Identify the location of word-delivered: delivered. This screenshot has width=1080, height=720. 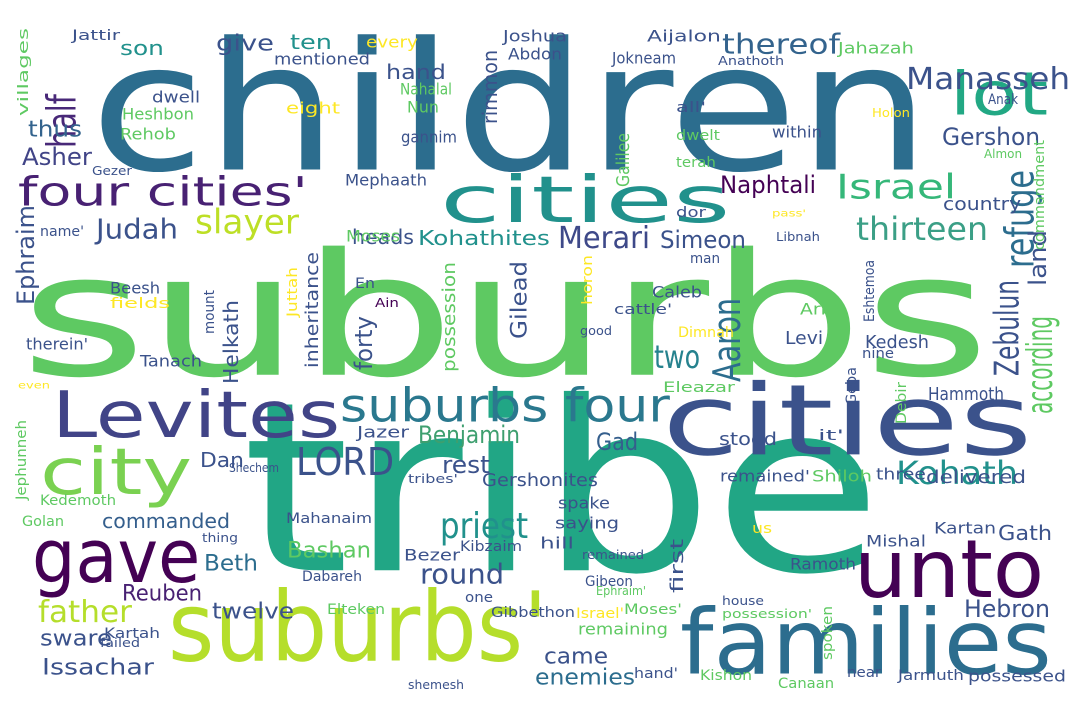
(976, 477).